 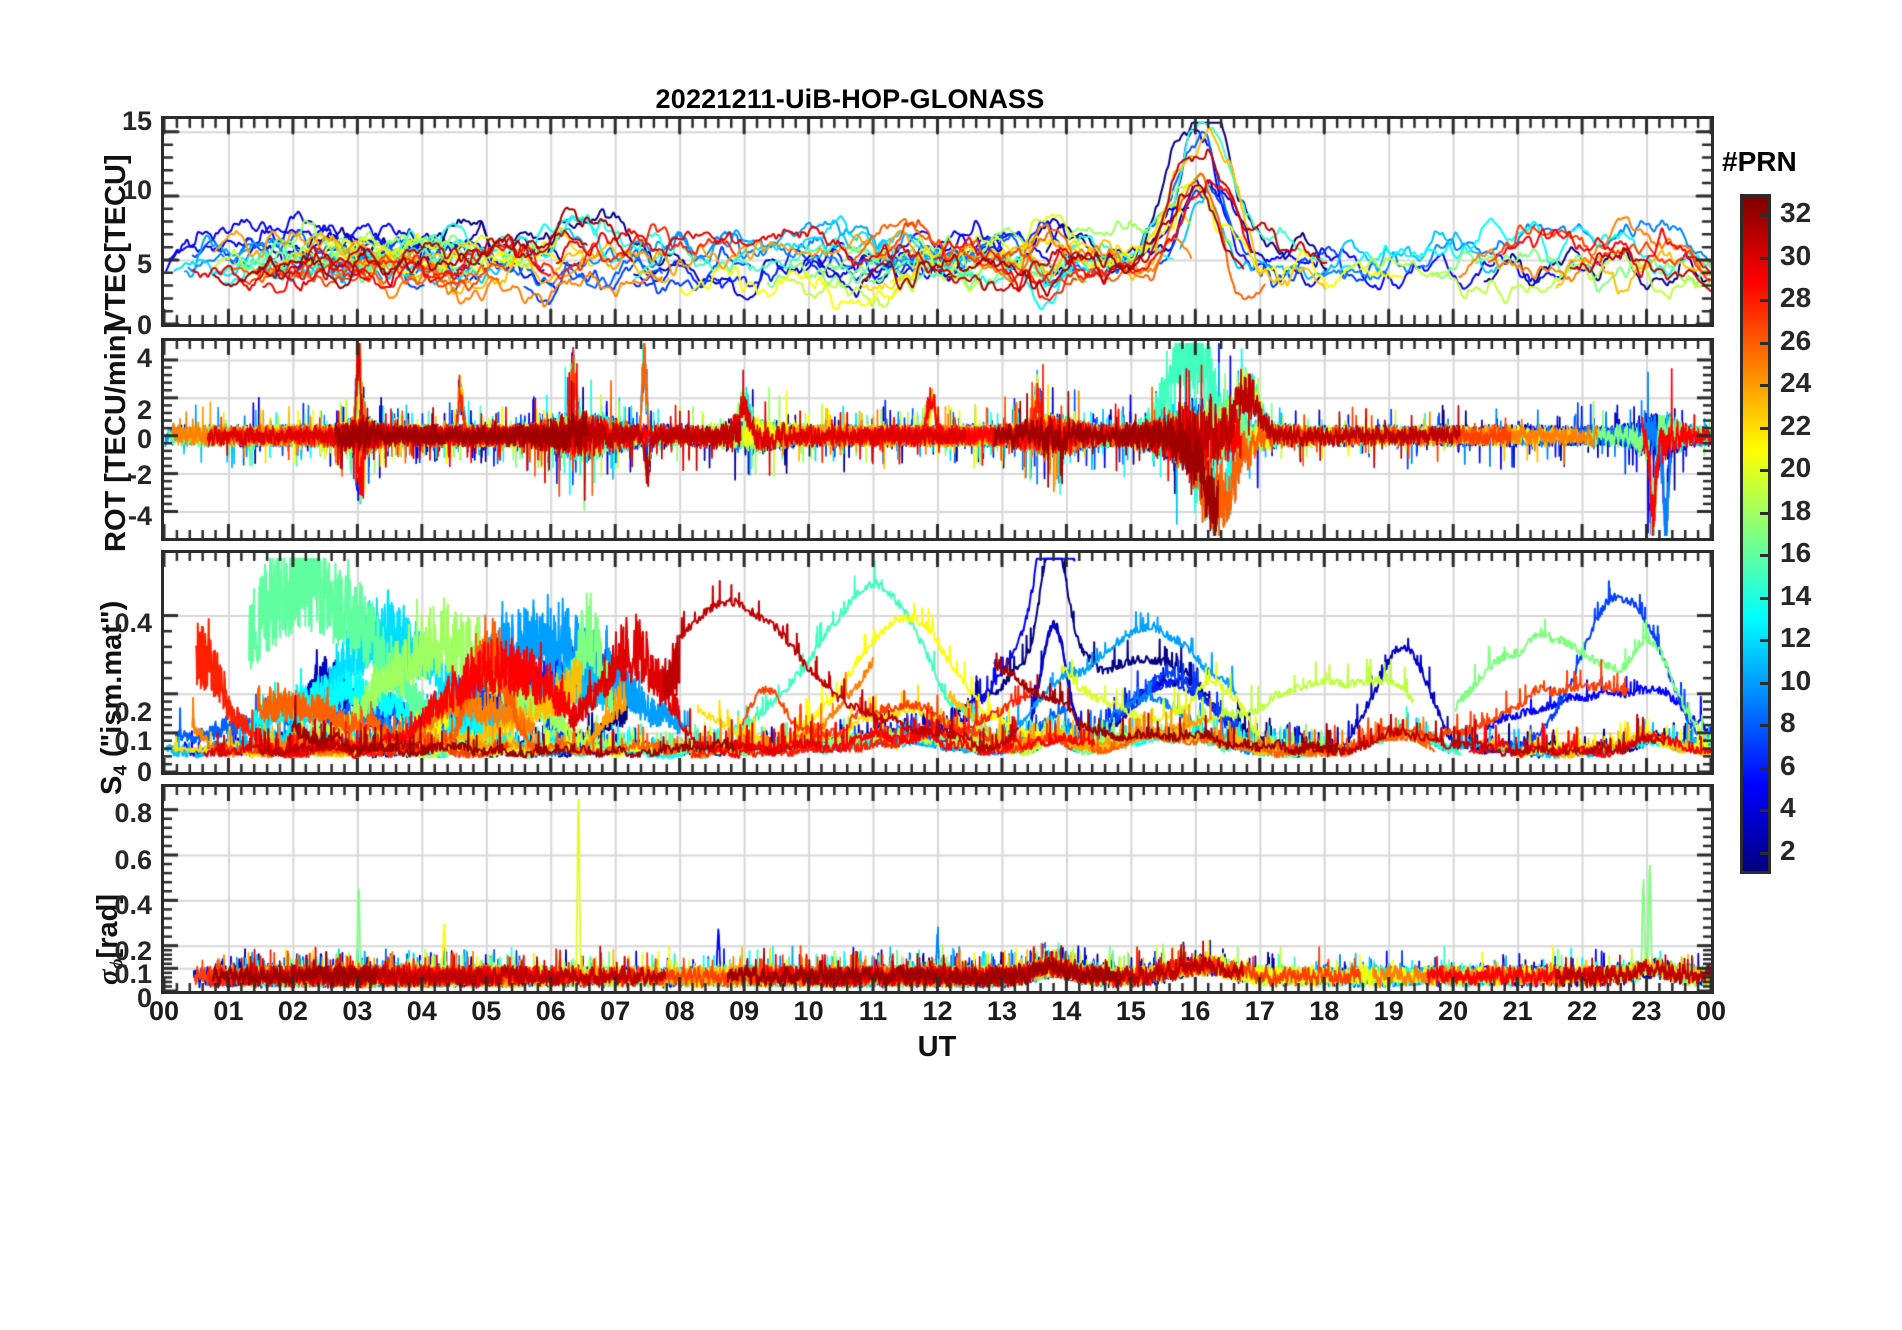 I want to click on x-tick-14-14: 14, so click(x=1066, y=1011).